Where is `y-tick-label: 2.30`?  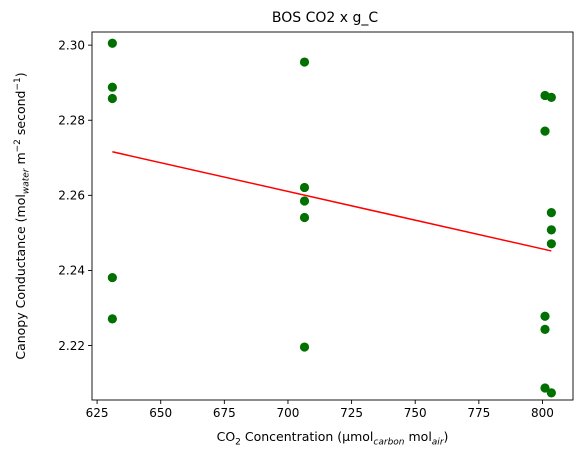 y-tick-label: 2.30 is located at coordinates (71, 45).